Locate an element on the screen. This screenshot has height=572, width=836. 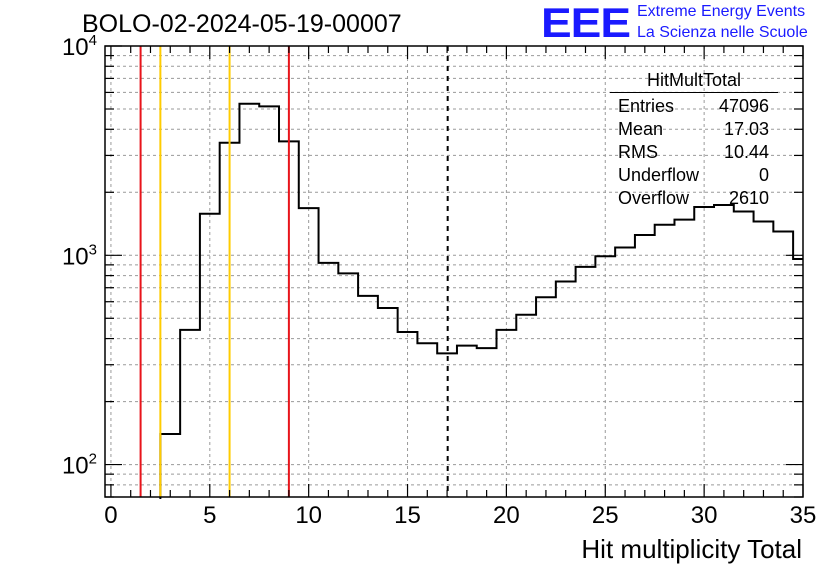
y-tick-label: 10³ is located at coordinates (79, 255).